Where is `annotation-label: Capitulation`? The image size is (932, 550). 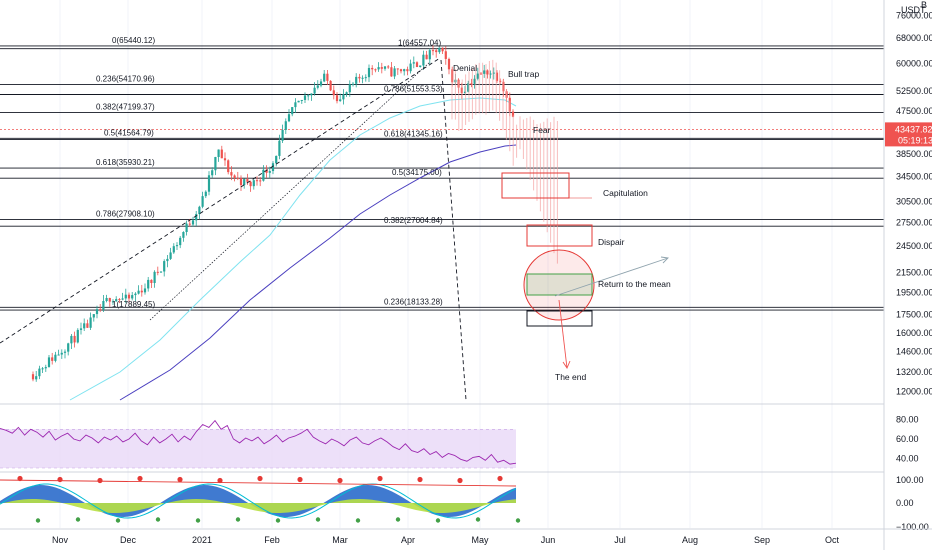
annotation-label: Capitulation is located at coordinates (625, 193).